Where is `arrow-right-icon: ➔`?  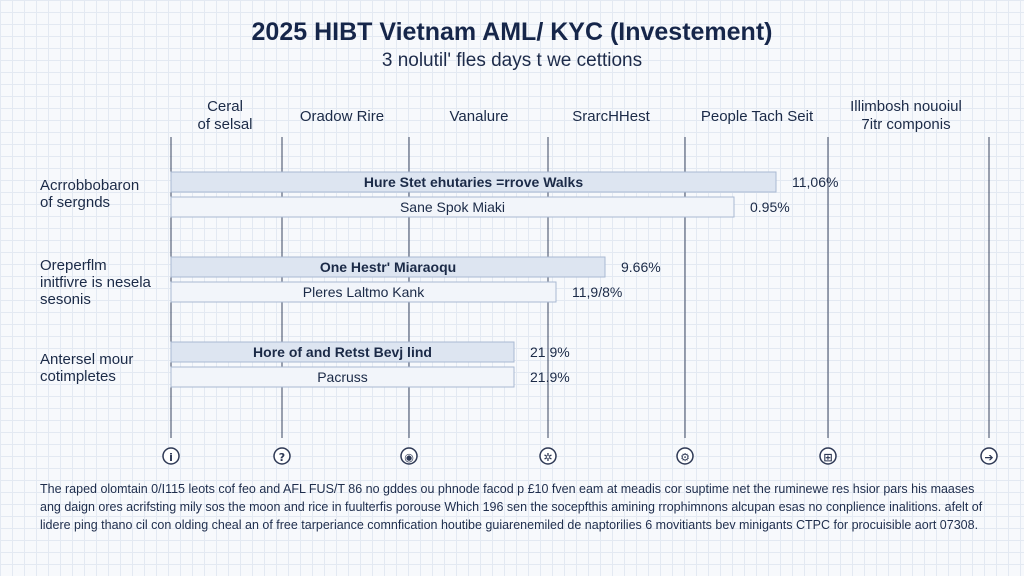
arrow-right-icon: ➔ is located at coordinates (989, 456).